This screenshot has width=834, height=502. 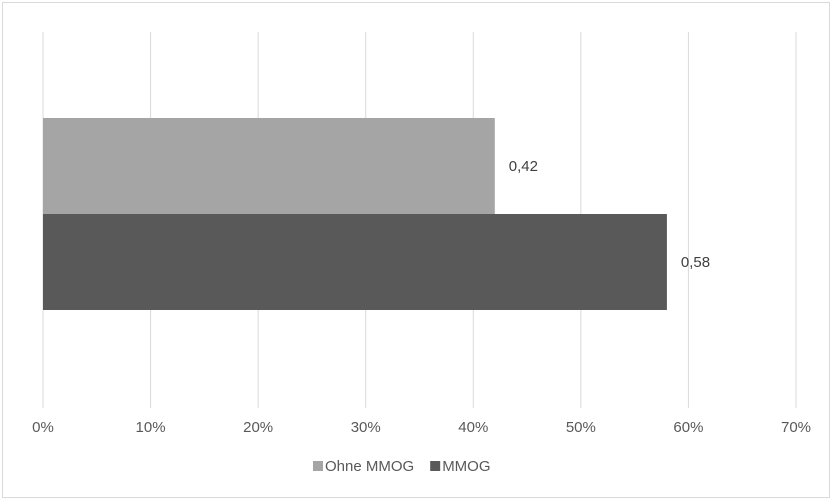 I want to click on legend-entry: MMOG, so click(x=466, y=466).